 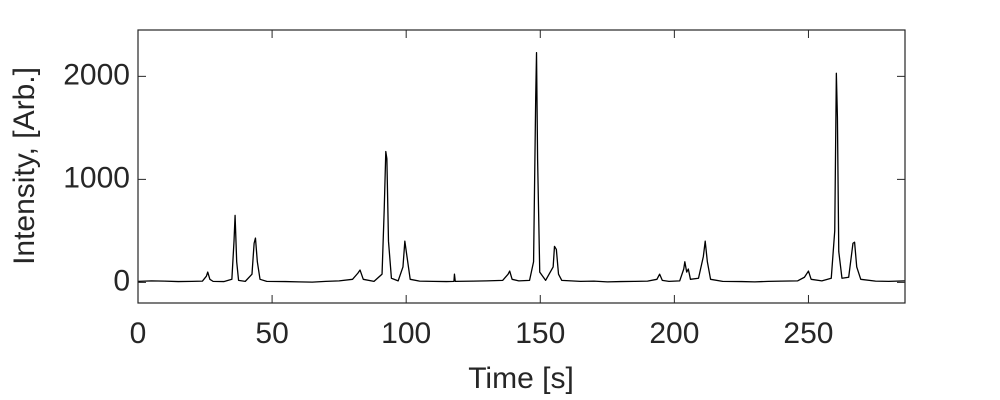 What do you see at coordinates (406, 333) in the screenshot?
I see `x-tick-label: 100` at bounding box center [406, 333].